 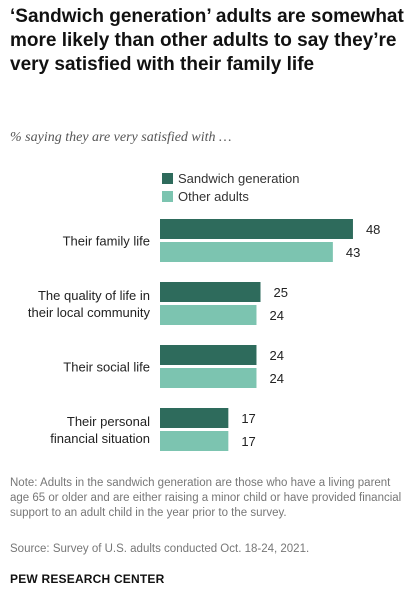 I want to click on category-label-4-line-1: Their personal, so click(x=108, y=421).